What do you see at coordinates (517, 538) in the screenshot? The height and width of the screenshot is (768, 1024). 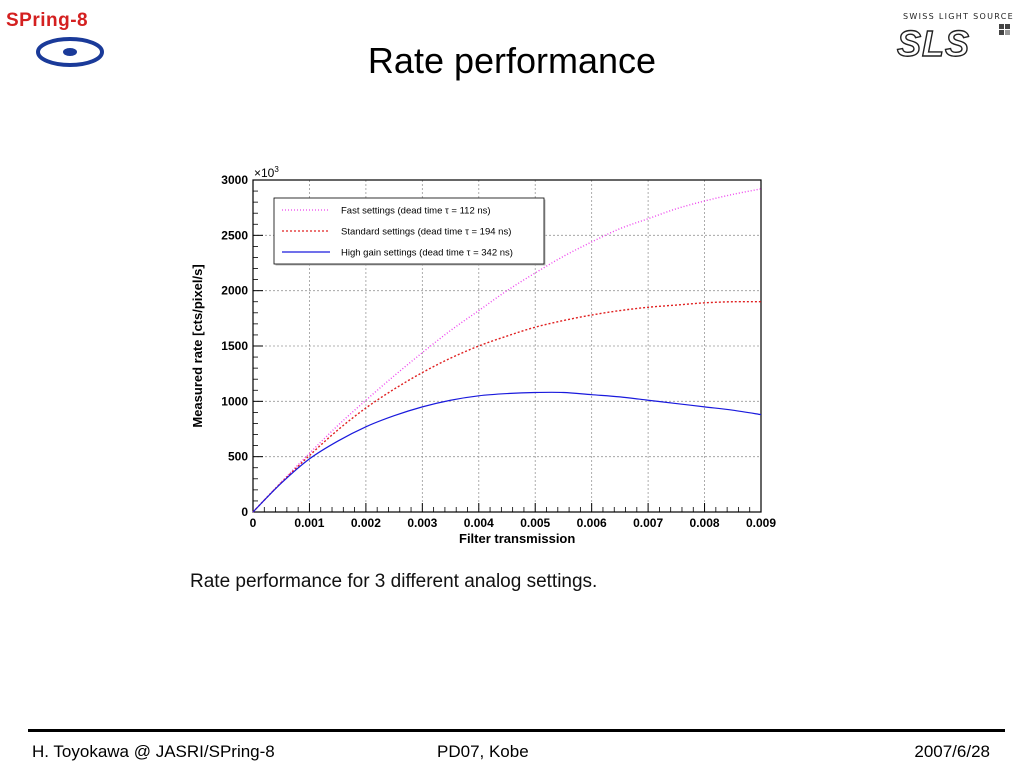 I see `x-axis-label: Filter transmission` at bounding box center [517, 538].